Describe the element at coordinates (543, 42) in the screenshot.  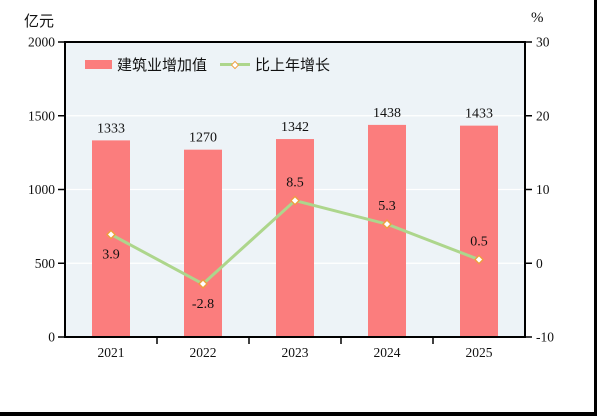
I see `right-axis-tick-label: 30` at that location.